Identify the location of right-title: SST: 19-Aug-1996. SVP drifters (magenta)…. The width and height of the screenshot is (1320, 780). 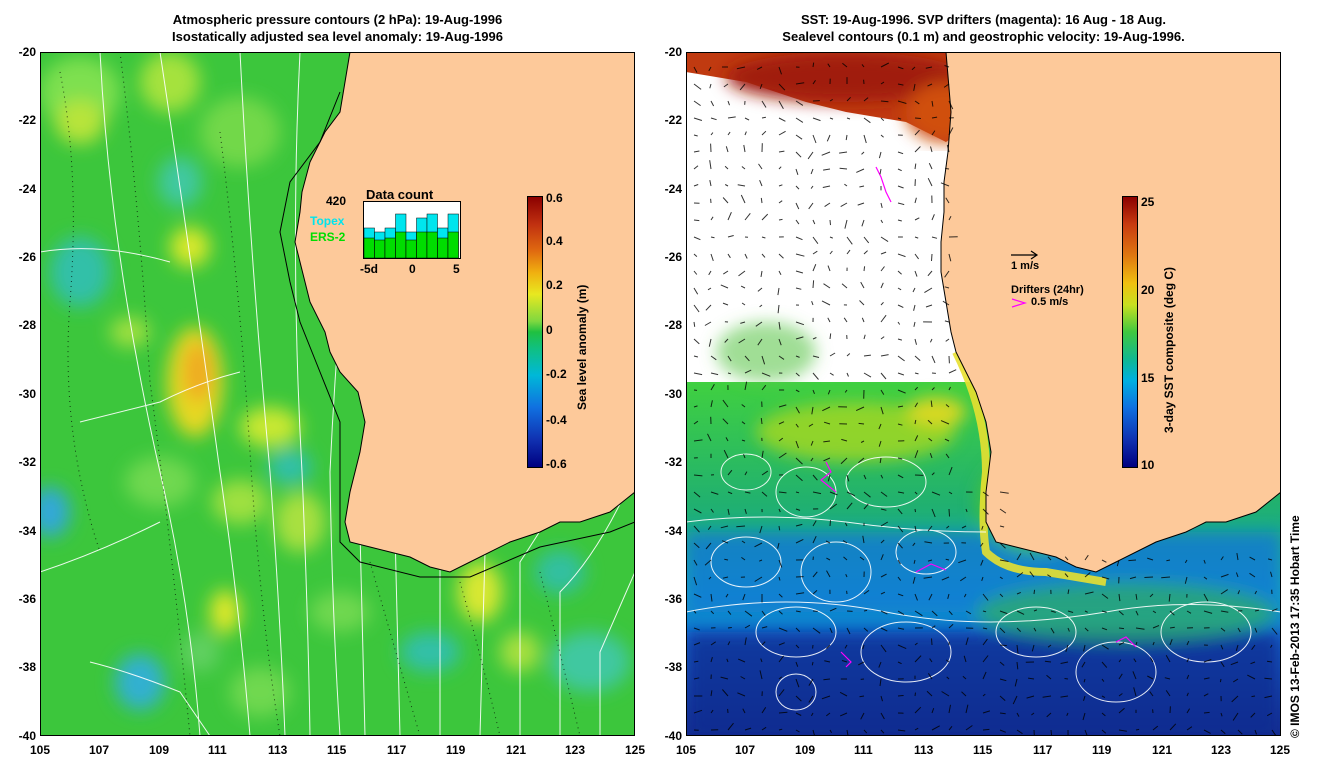
(983, 28).